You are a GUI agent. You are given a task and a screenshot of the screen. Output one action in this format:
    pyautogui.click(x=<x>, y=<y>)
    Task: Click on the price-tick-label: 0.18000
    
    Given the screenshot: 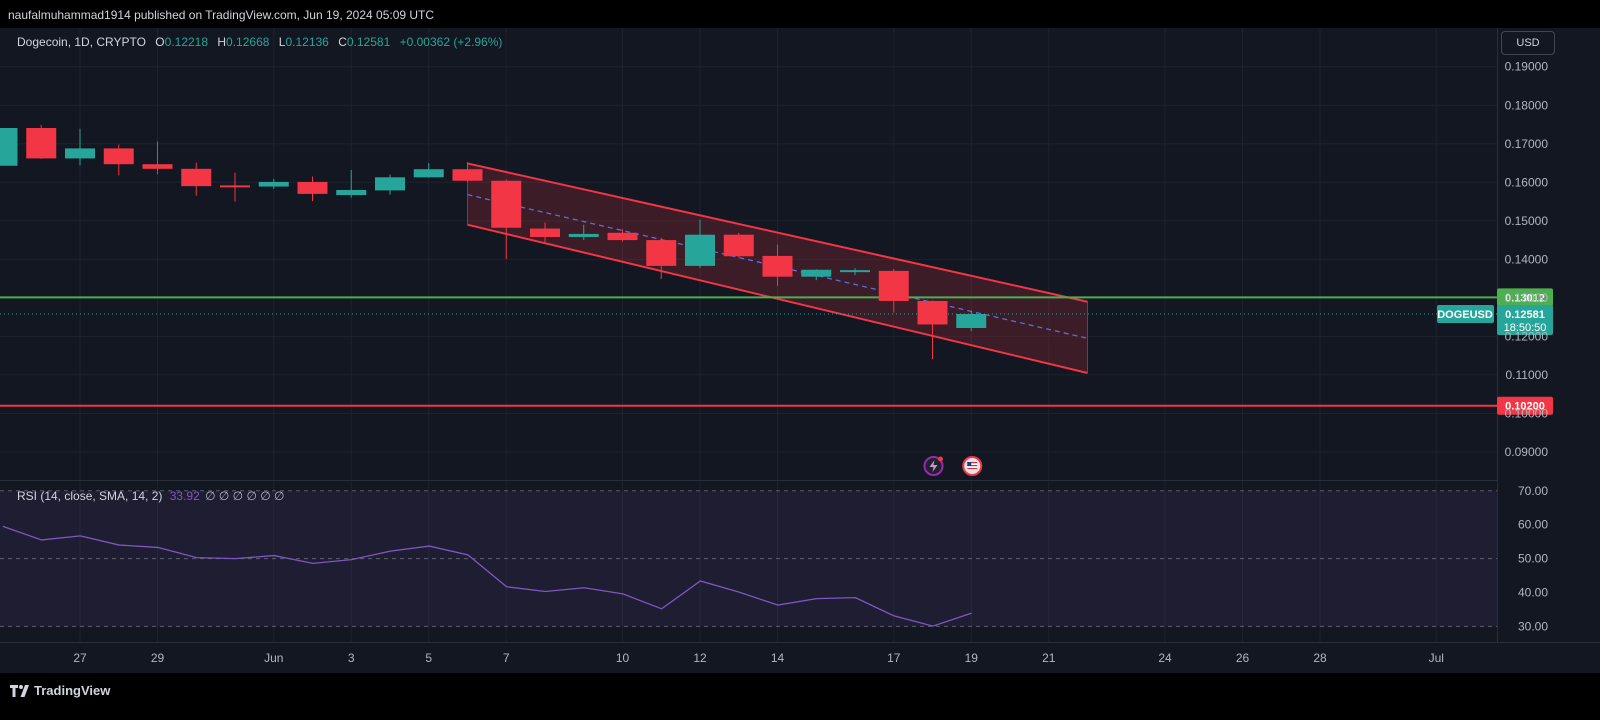 What is the action you would take?
    pyautogui.click(x=1527, y=105)
    